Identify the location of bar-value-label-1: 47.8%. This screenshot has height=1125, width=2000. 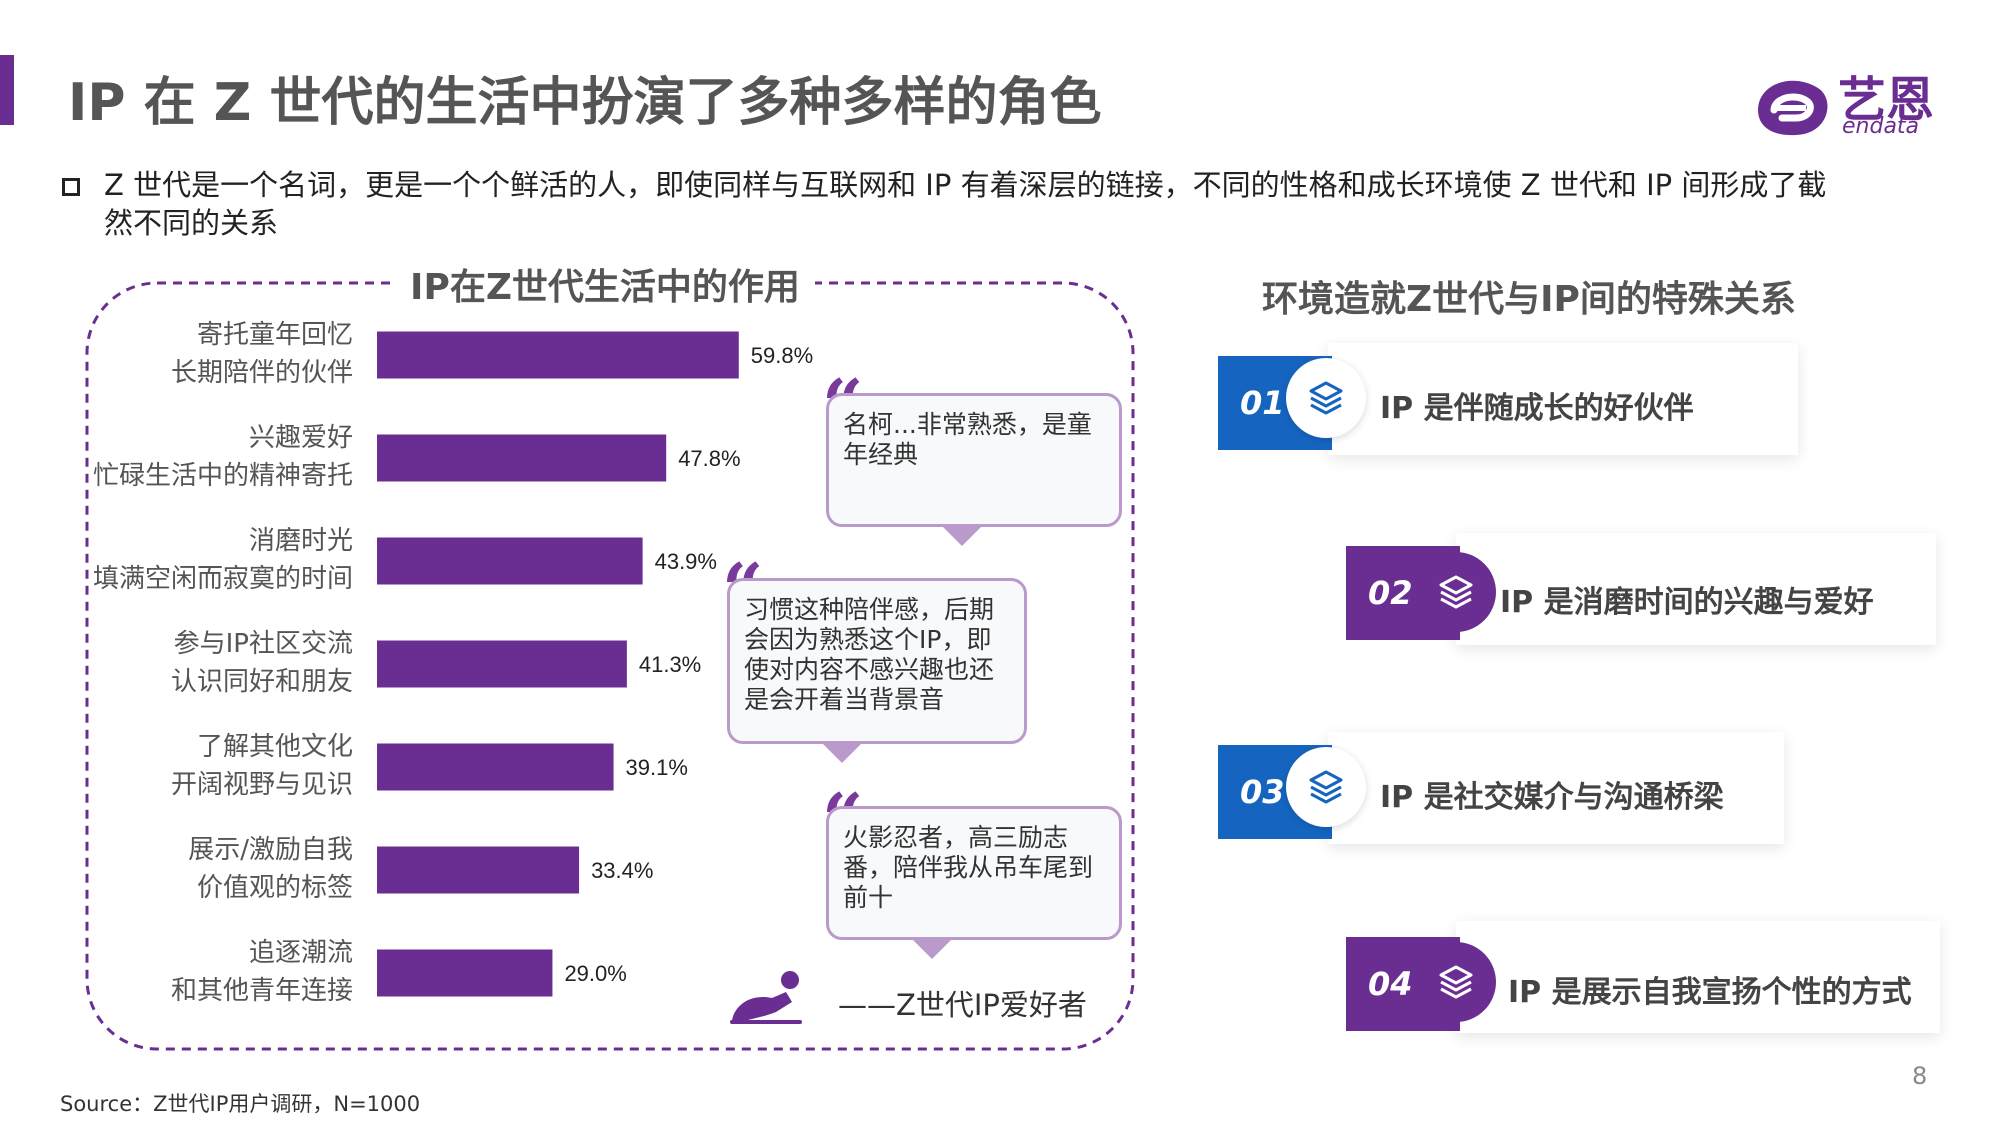
(709, 458).